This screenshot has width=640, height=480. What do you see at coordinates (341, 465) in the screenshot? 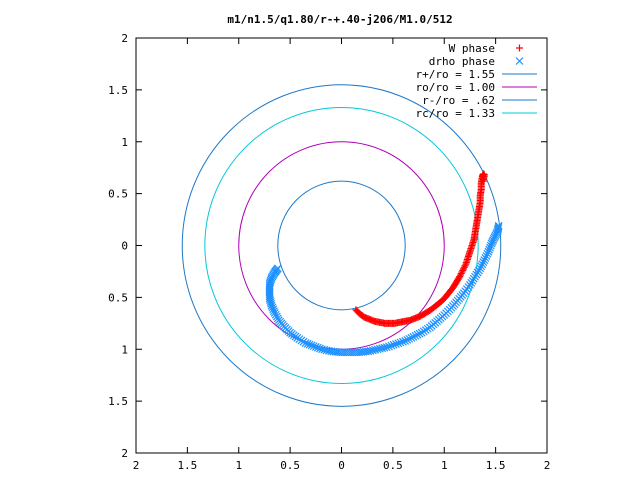
I see `x-tick-label: 0` at bounding box center [341, 465].